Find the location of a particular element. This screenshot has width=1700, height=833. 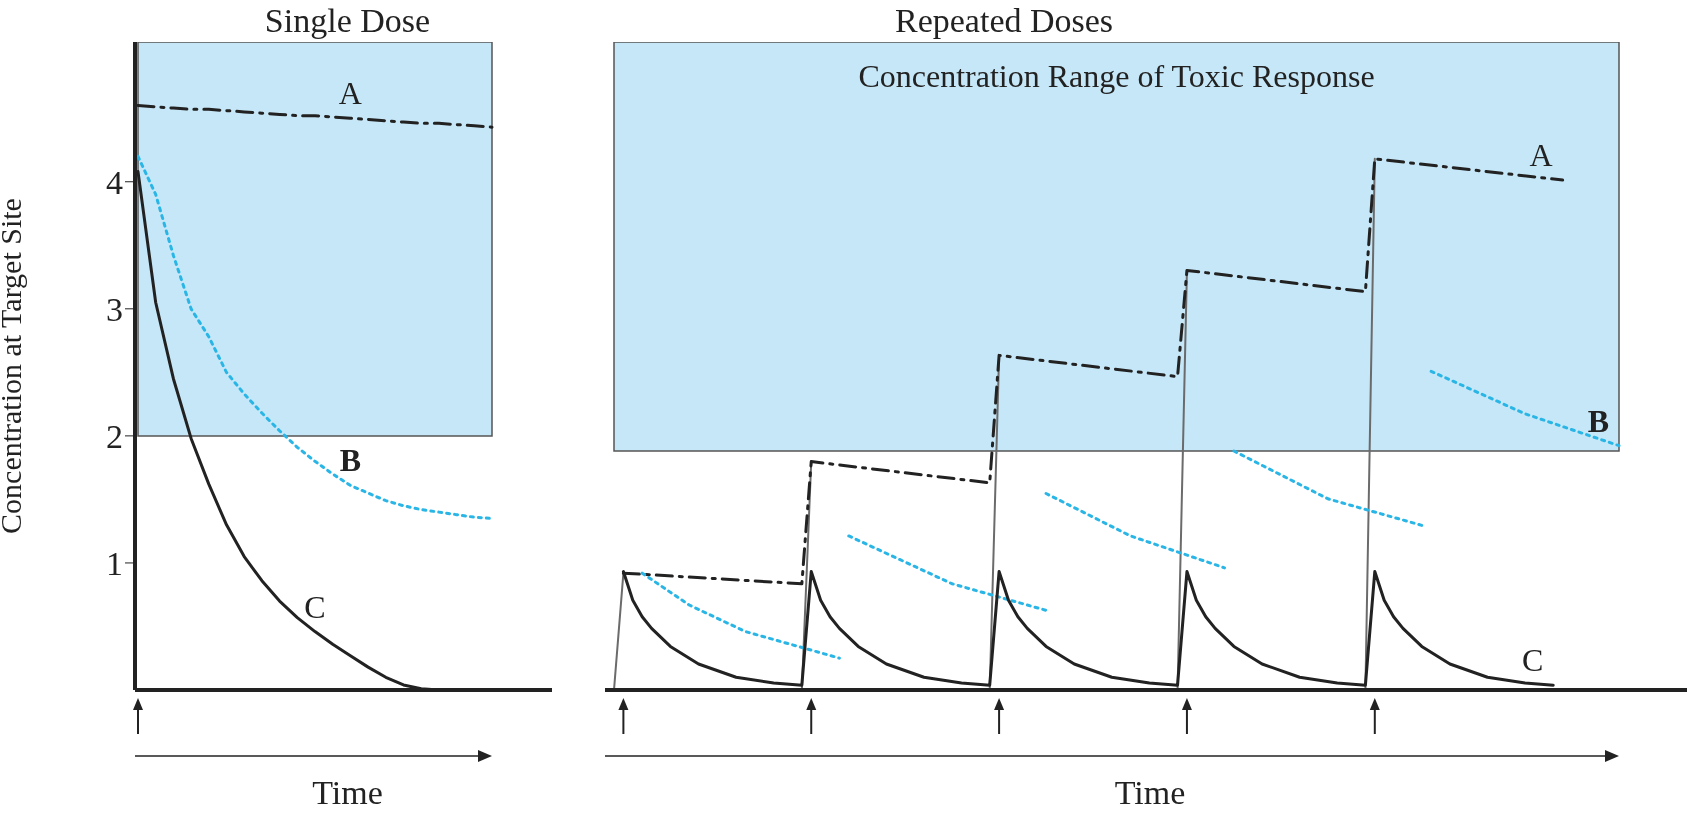

chart-title: Repeated Doses is located at coordinates (1004, 21).